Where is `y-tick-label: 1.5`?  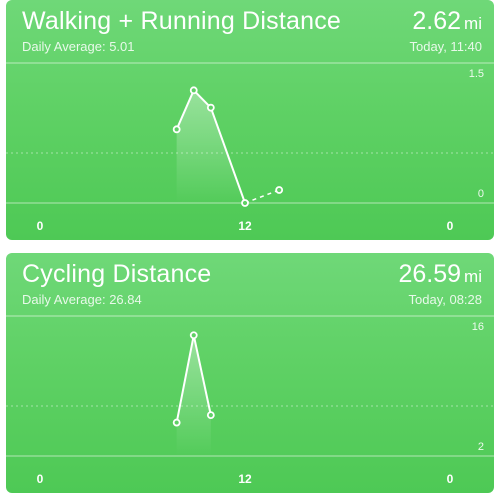 y-tick-label: 1.5 is located at coordinates (476, 74).